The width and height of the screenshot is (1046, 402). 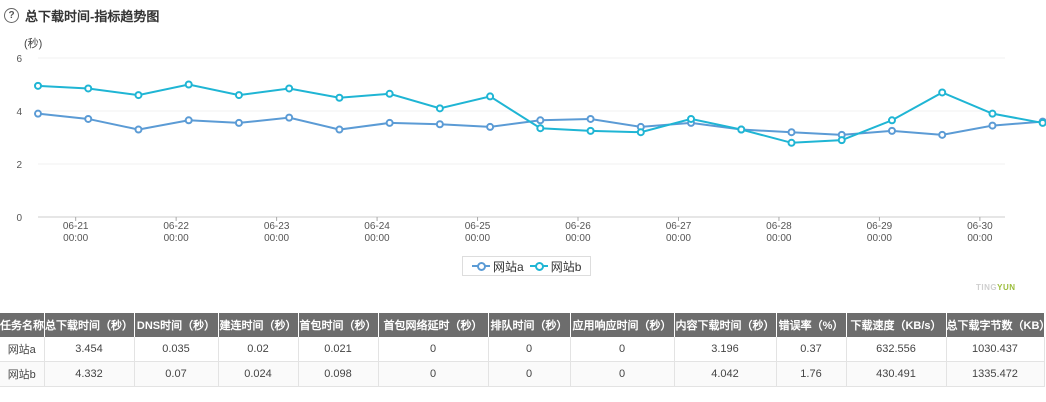 What do you see at coordinates (811, 349) in the screenshot?
I see `table-cell: 0.37` at bounding box center [811, 349].